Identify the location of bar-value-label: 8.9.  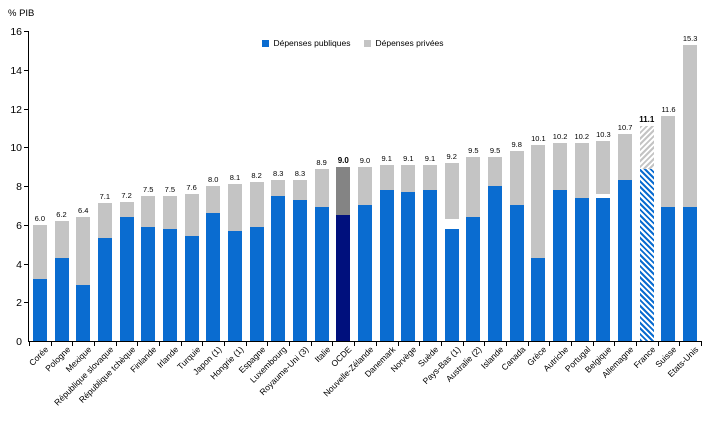
(321, 162).